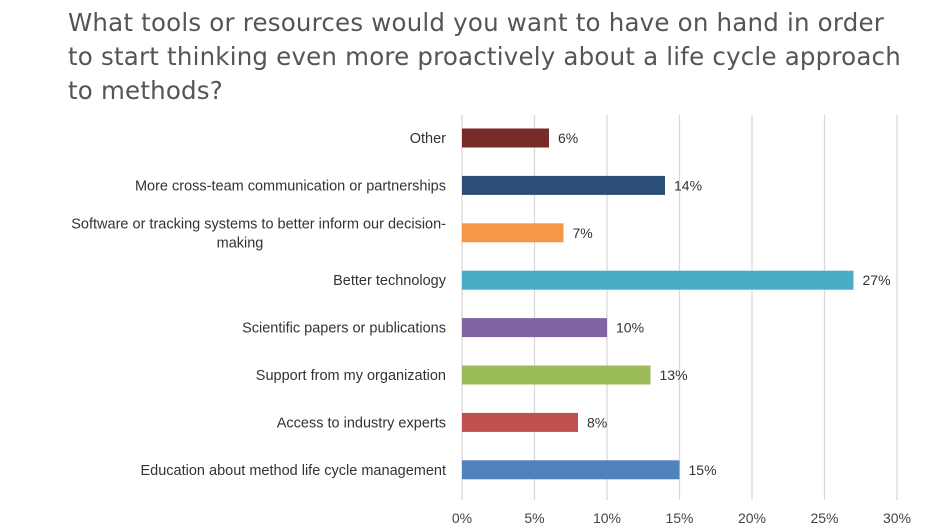 The height and width of the screenshot is (532, 942). I want to click on category-label: Access to industry experts, so click(361, 423).